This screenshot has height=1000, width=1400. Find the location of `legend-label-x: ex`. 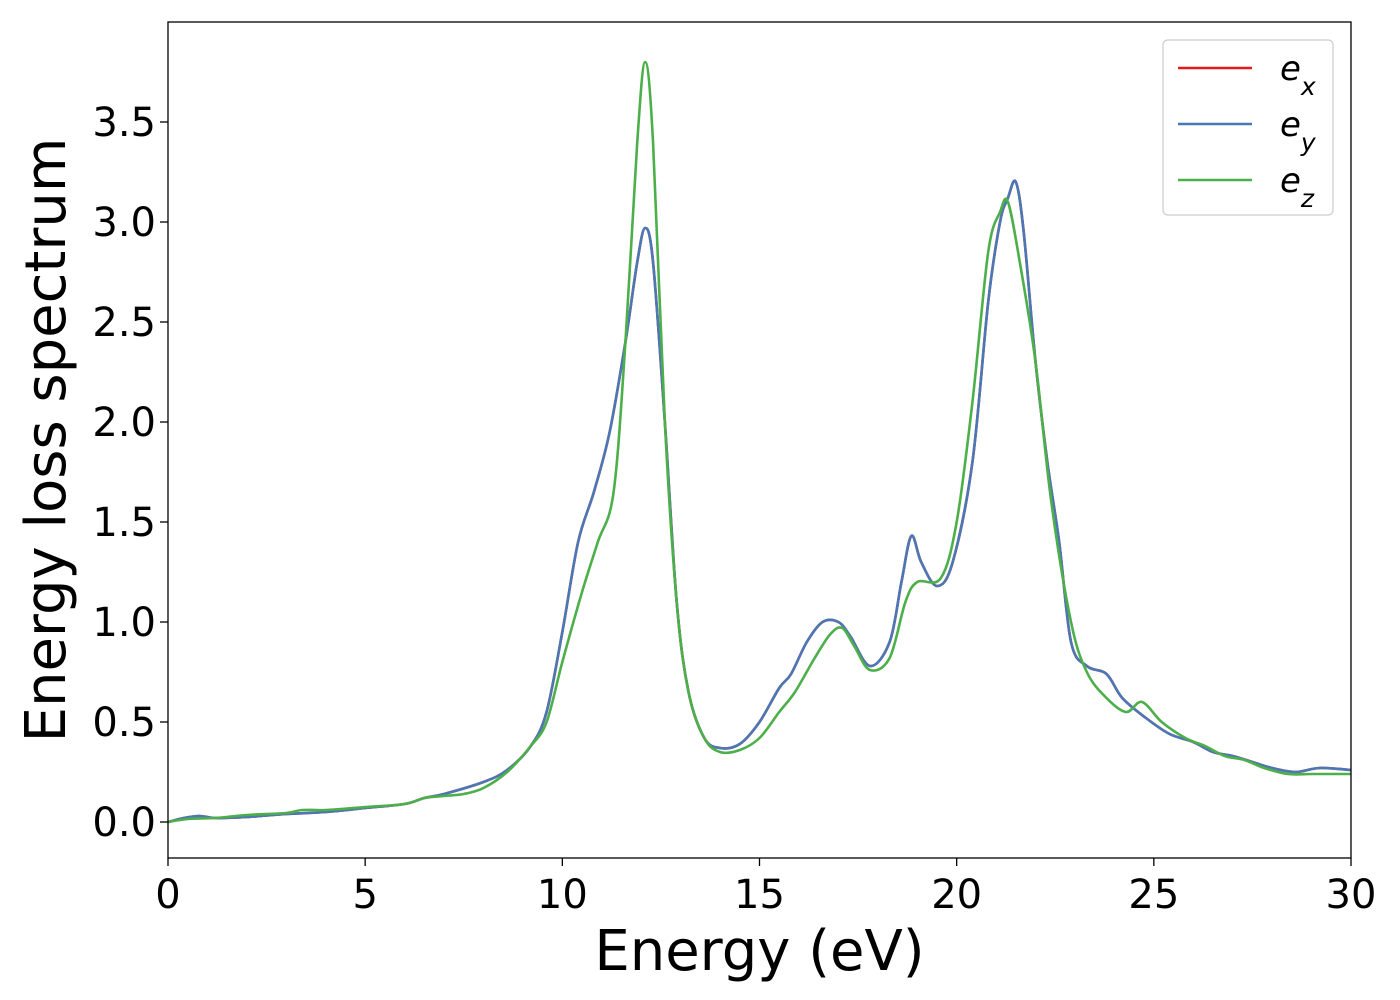

legend-label-x: ex is located at coordinates (1298, 75).